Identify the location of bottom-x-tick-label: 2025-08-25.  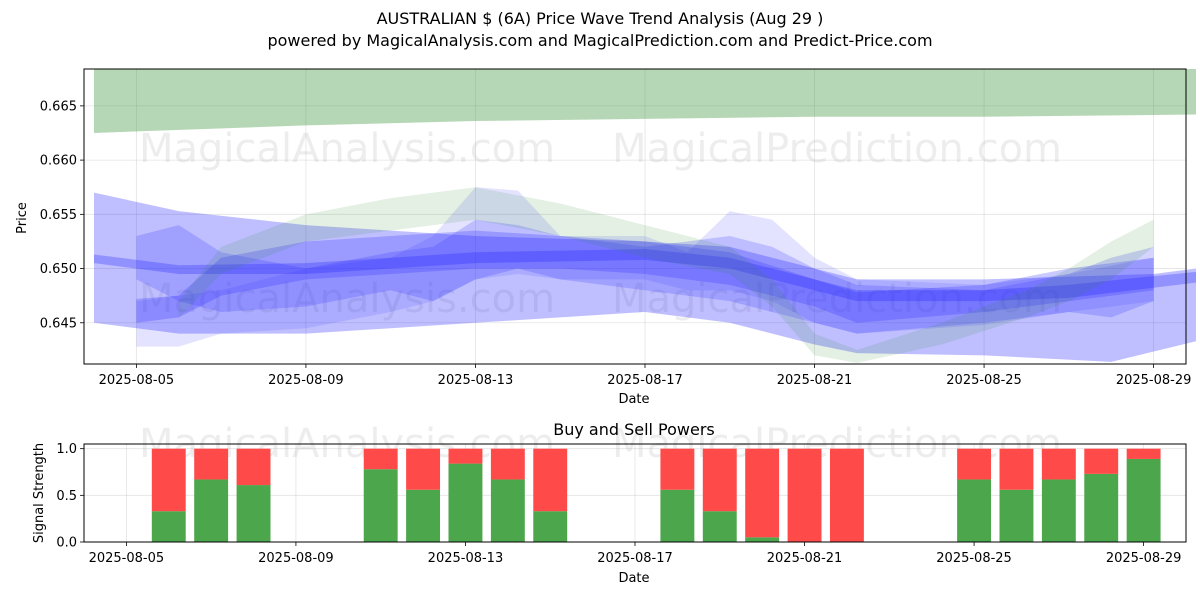
(974, 558).